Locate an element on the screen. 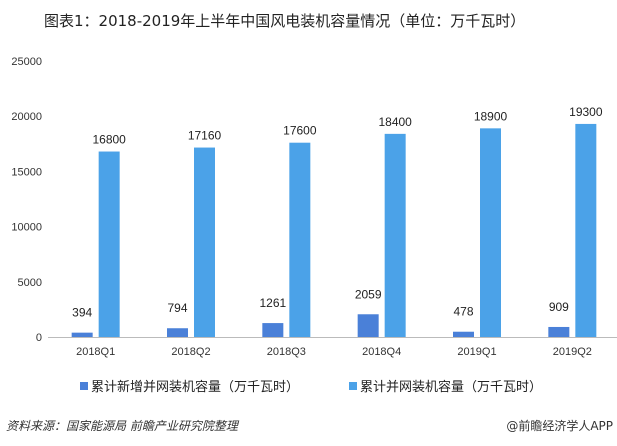 This screenshot has width=617, height=446. data-label: 1261 is located at coordinates (272, 303).